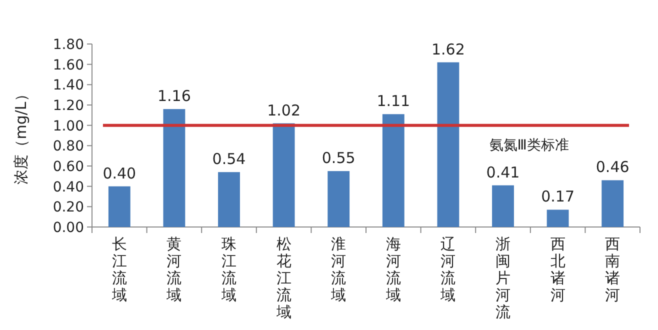 The width and height of the screenshot is (658, 330). What do you see at coordinates (529, 145) in the screenshot?
I see `ref-line-label: 氨氮Ⅲ类标准` at bounding box center [529, 145].